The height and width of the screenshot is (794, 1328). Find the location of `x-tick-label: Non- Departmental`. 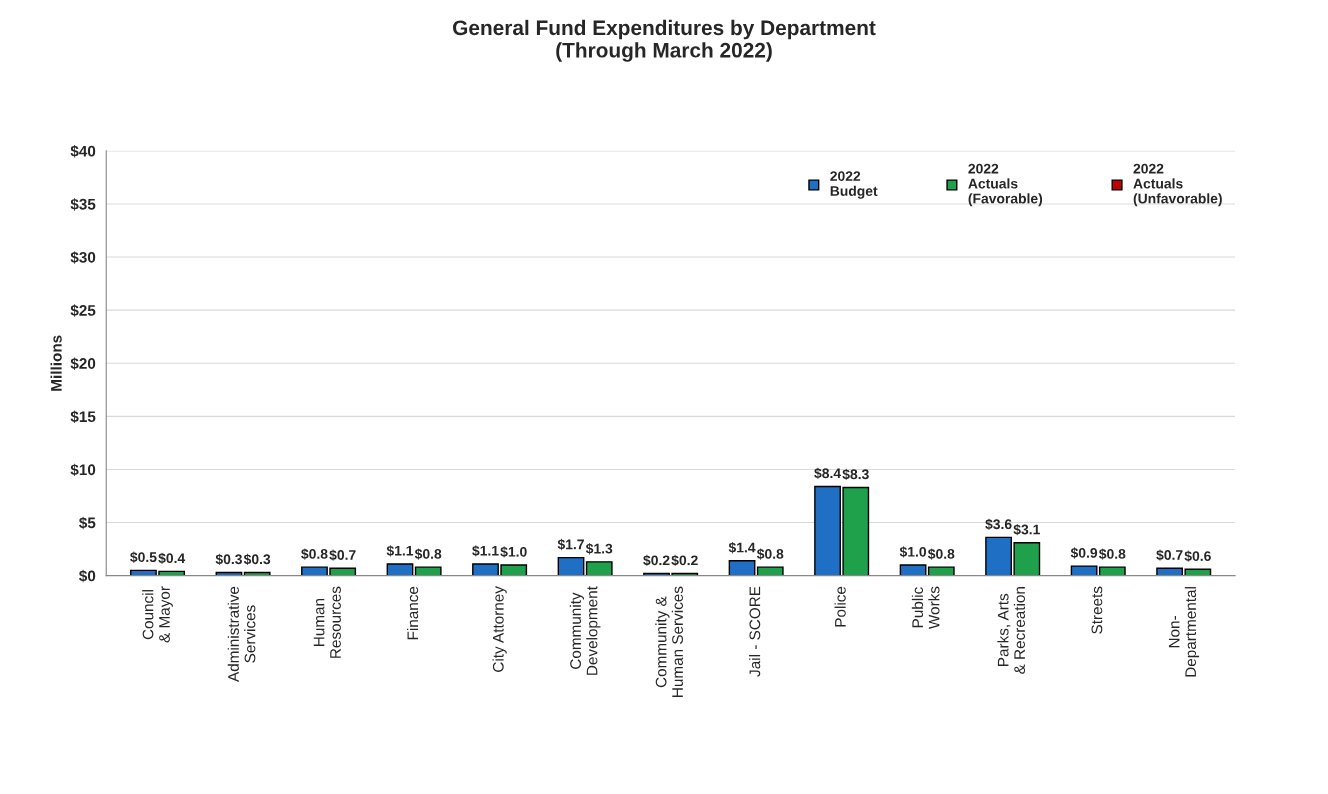

x-tick-label: Non- Departmental is located at coordinates (1184, 632).